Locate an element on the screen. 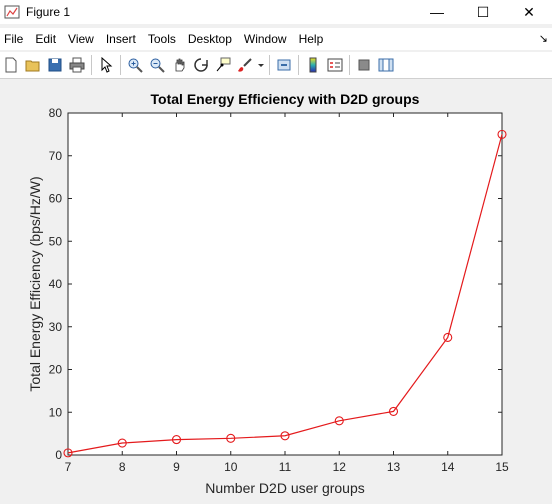 The image size is (552, 504). print-icon is located at coordinates (77, 65).